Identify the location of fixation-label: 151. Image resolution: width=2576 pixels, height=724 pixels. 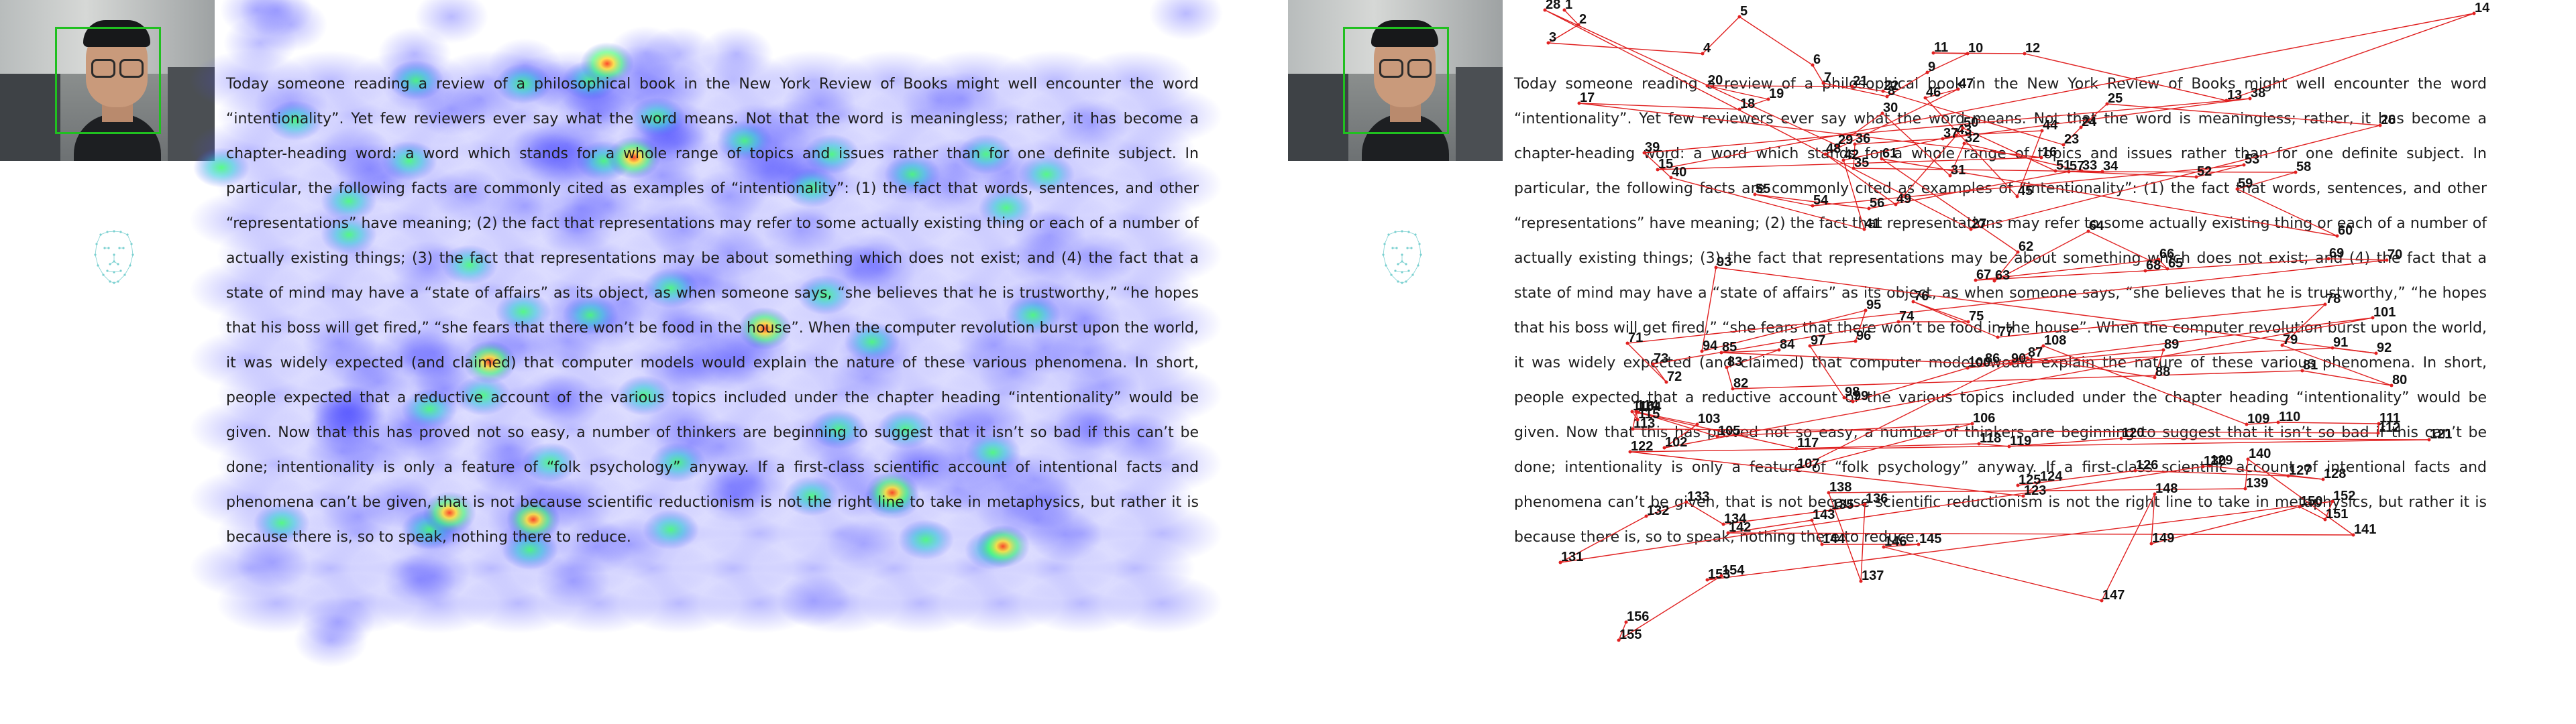
(2337, 514).